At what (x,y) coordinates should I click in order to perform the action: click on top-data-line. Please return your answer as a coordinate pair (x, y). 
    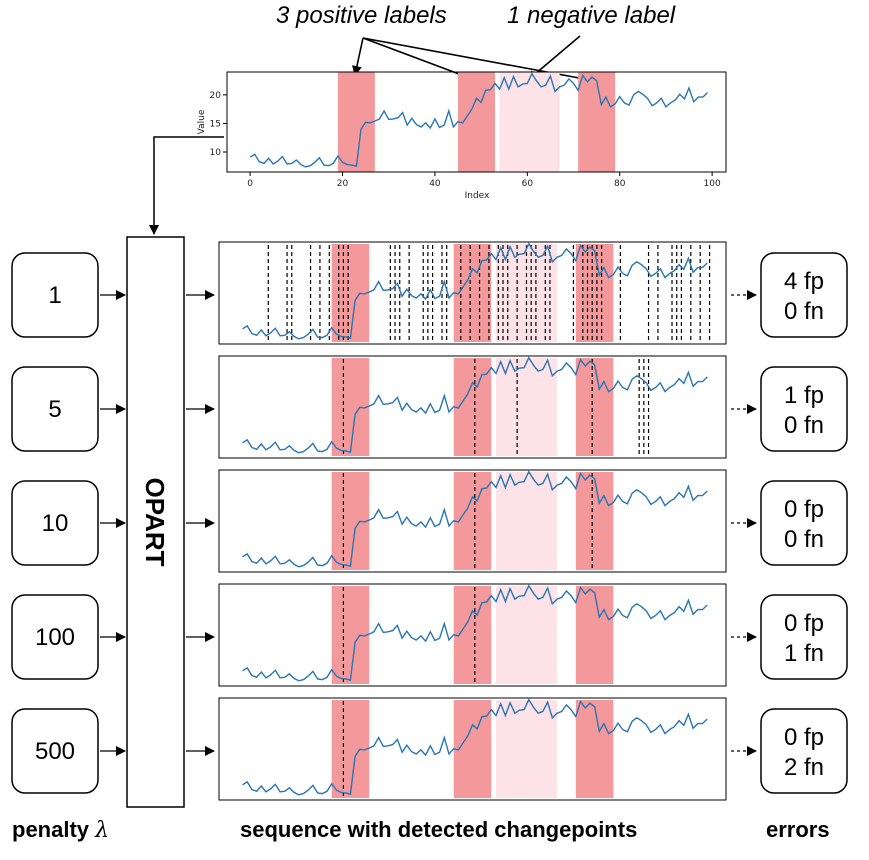
    Looking at the image, I should click on (478, 120).